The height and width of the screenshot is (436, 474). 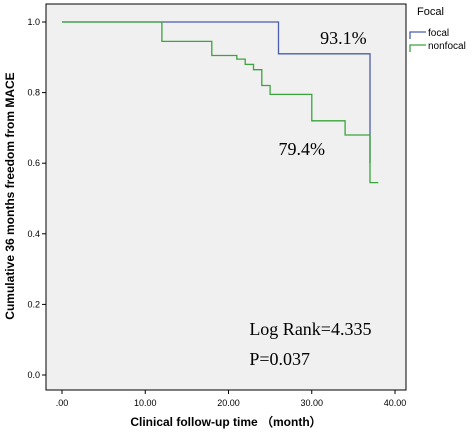 What do you see at coordinates (417, 48) in the screenshot?
I see `legend-swatch-nonfocal` at bounding box center [417, 48].